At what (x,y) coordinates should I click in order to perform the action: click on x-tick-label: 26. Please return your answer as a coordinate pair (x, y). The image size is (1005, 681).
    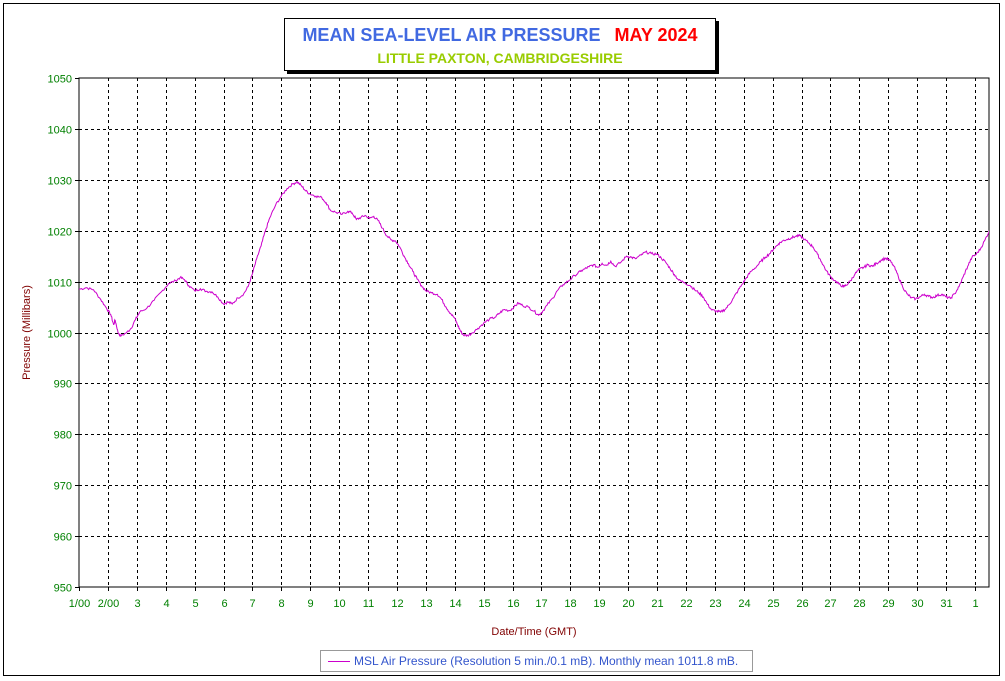
    Looking at the image, I should click on (802, 604).